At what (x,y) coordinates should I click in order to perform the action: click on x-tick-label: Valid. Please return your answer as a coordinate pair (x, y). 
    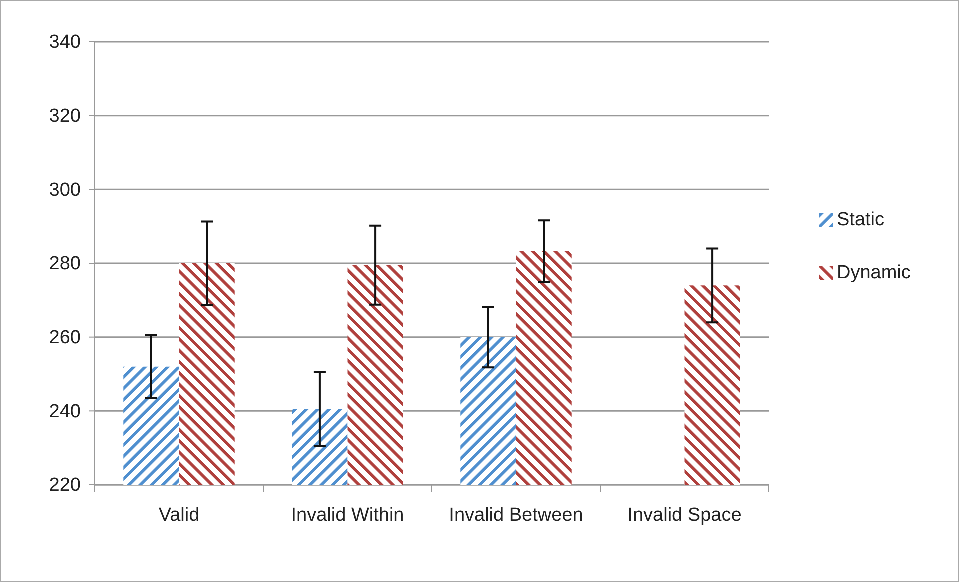
    Looking at the image, I should click on (179, 515).